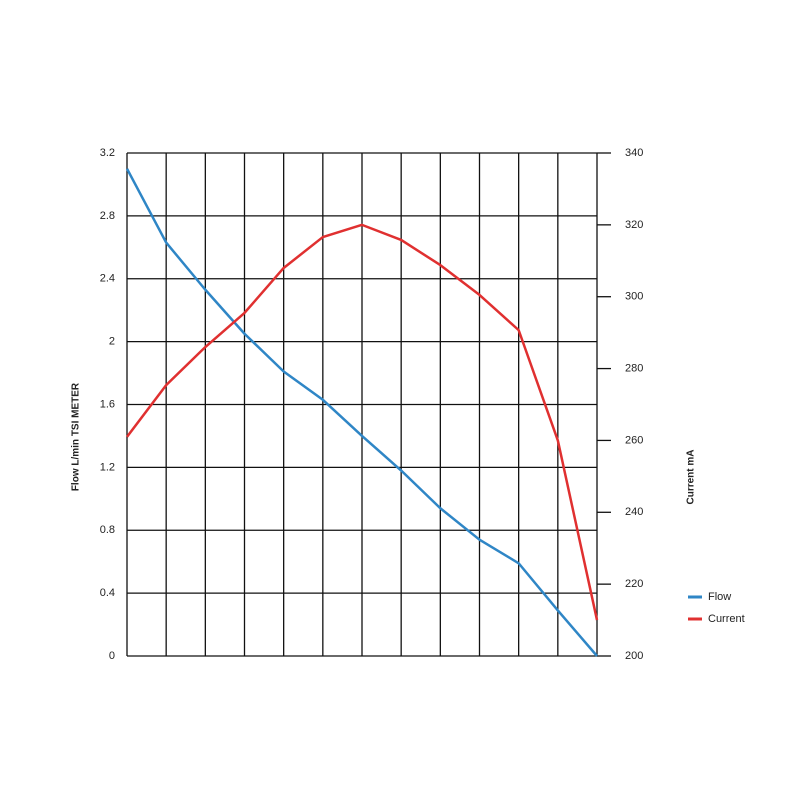 Image resolution: width=800 pixels, height=800 pixels. What do you see at coordinates (107, 153) in the screenshot?
I see `y-tick-label: 3.2` at bounding box center [107, 153].